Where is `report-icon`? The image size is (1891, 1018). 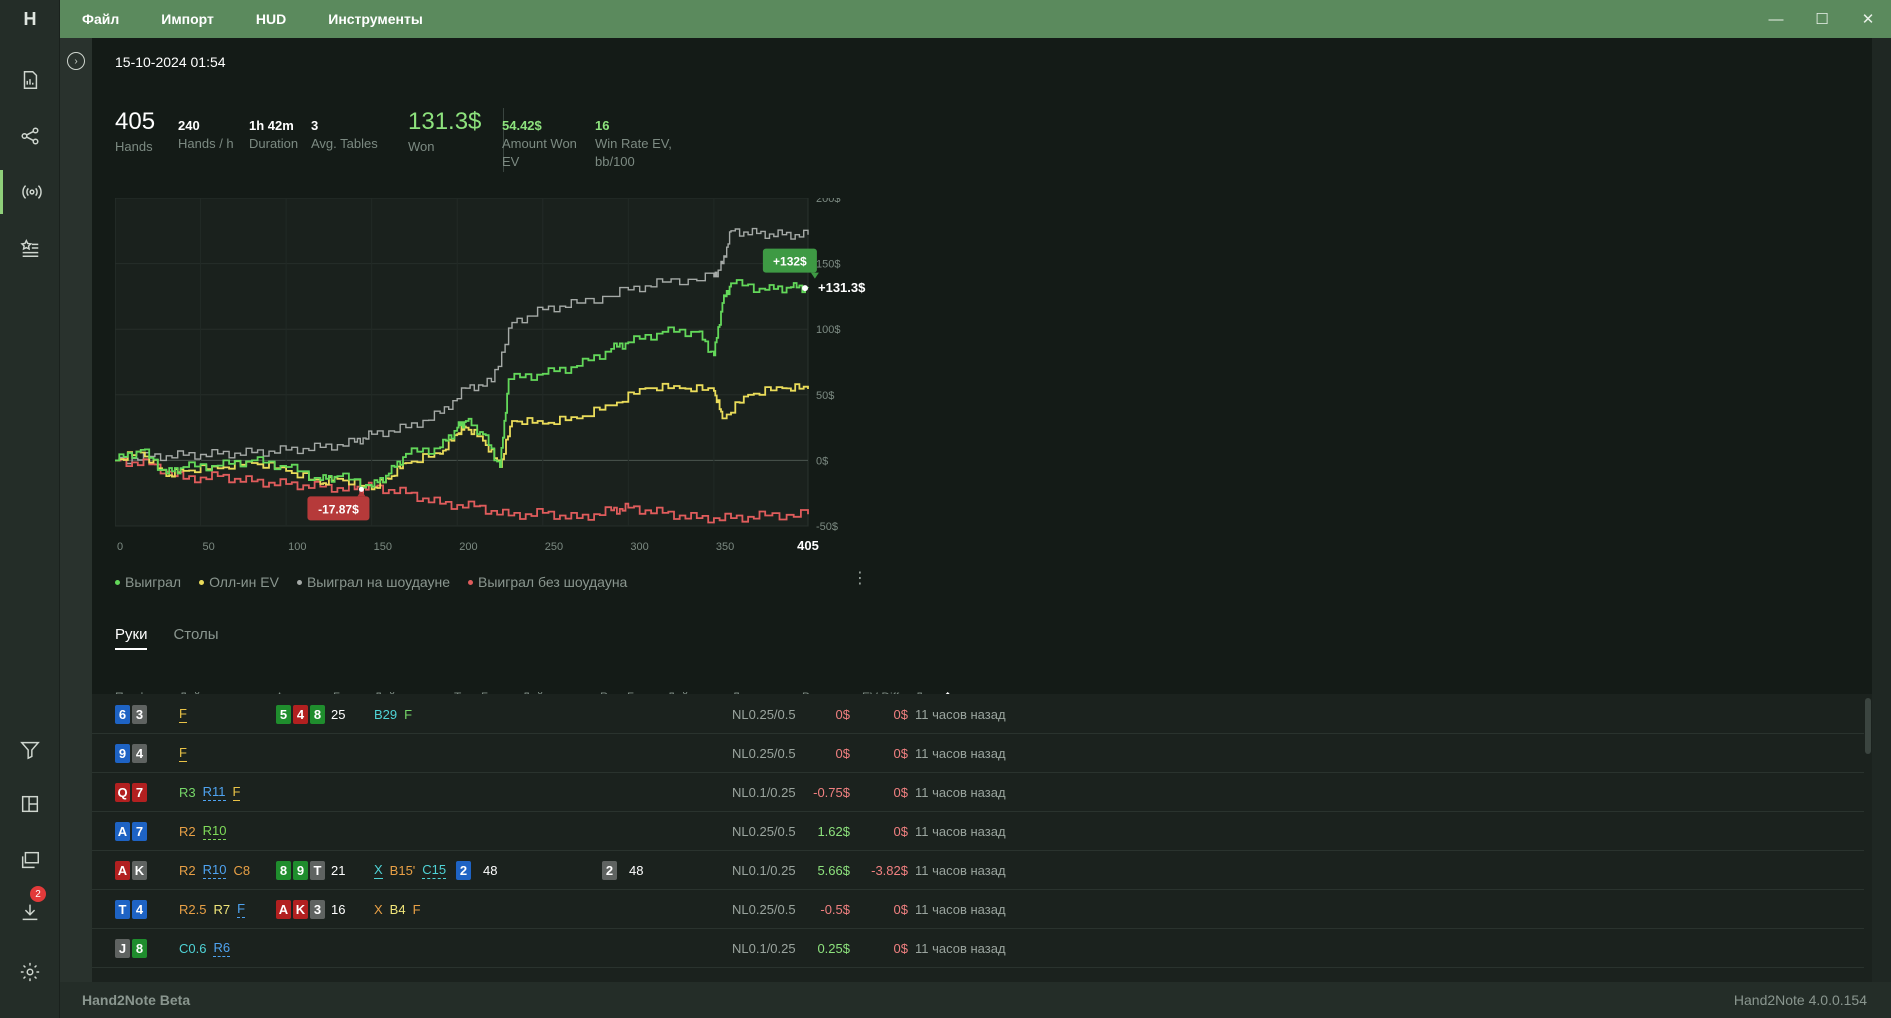
report-icon is located at coordinates (30, 80).